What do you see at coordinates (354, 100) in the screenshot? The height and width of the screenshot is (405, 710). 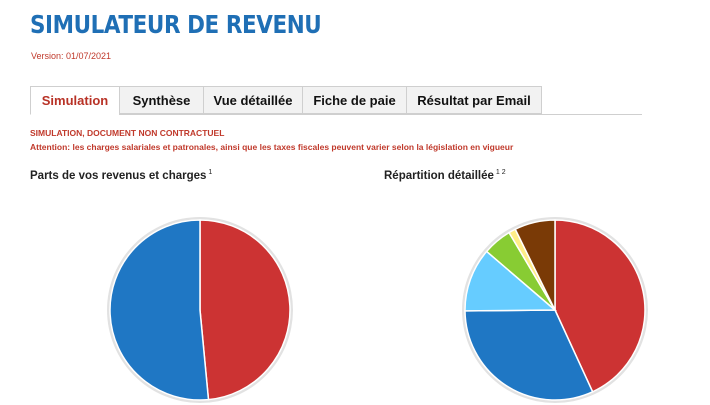 I see `tab-fiche-de-paie: Fiche de paie` at bounding box center [354, 100].